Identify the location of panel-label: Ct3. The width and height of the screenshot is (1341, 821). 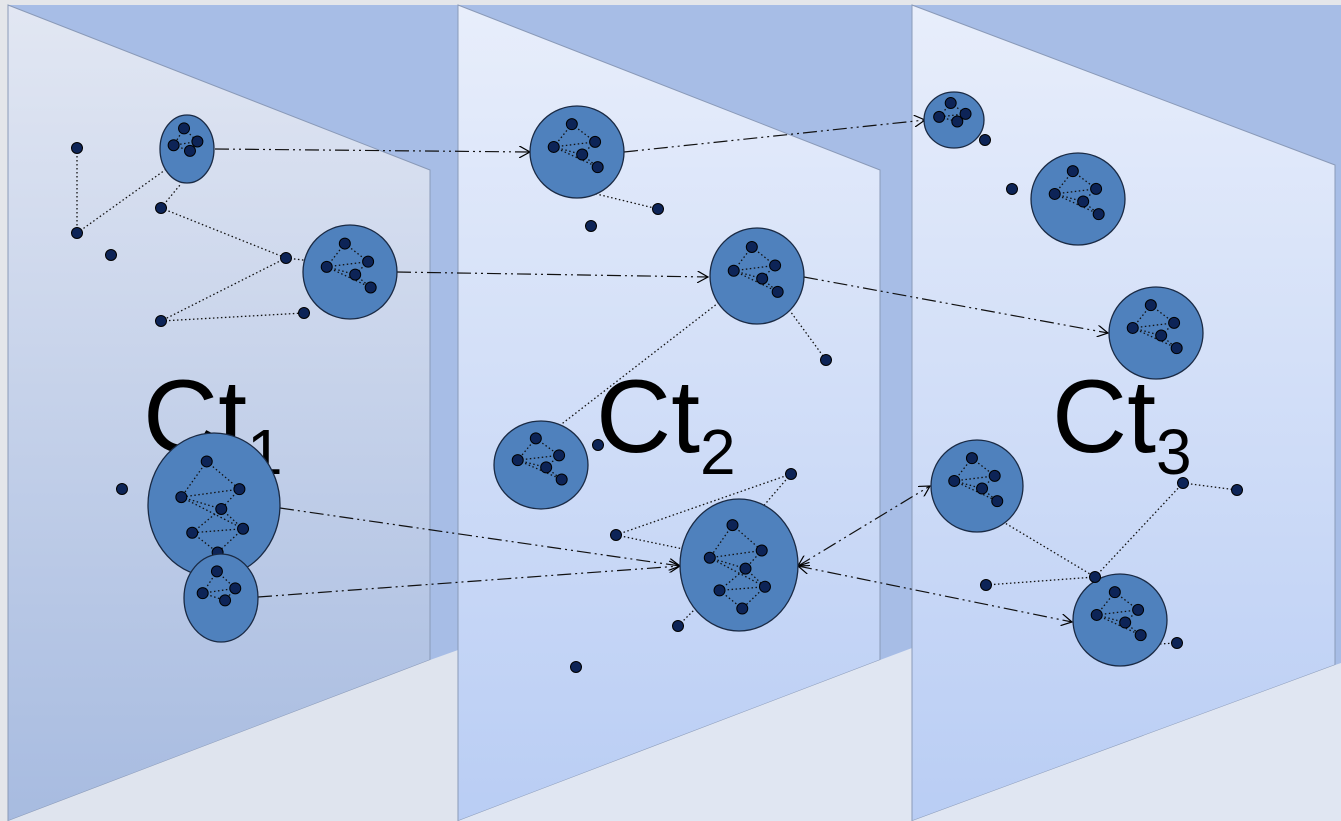
(1122, 423).